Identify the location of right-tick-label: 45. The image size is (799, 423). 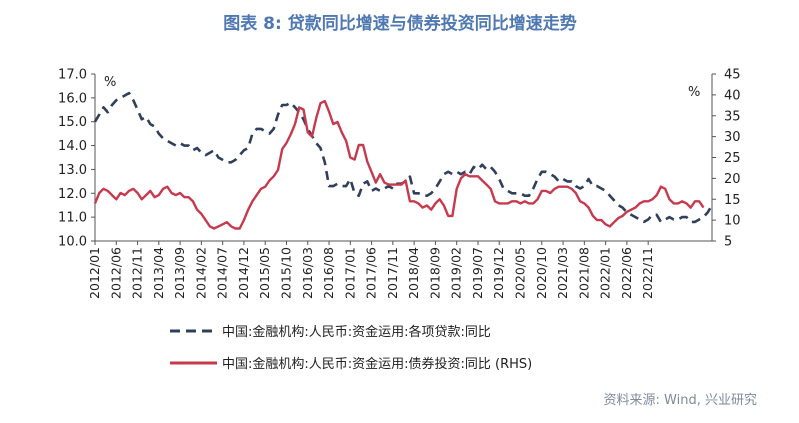
(732, 75).